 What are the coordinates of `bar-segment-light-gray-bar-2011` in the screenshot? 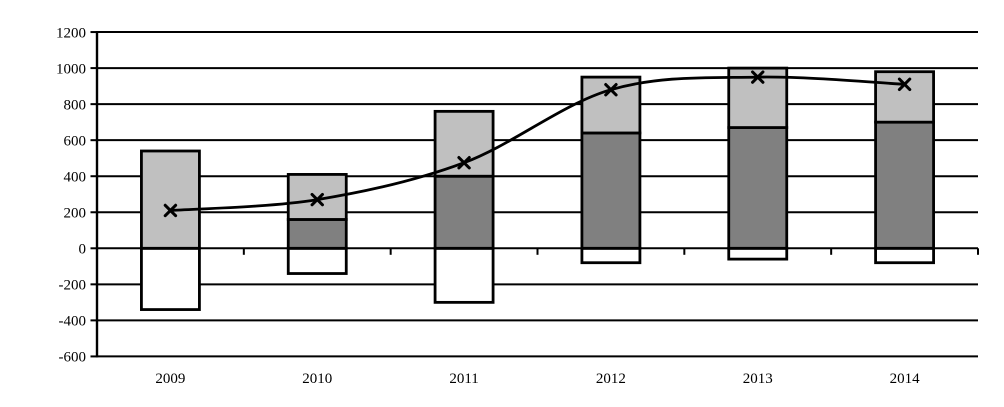 It's located at (464, 143).